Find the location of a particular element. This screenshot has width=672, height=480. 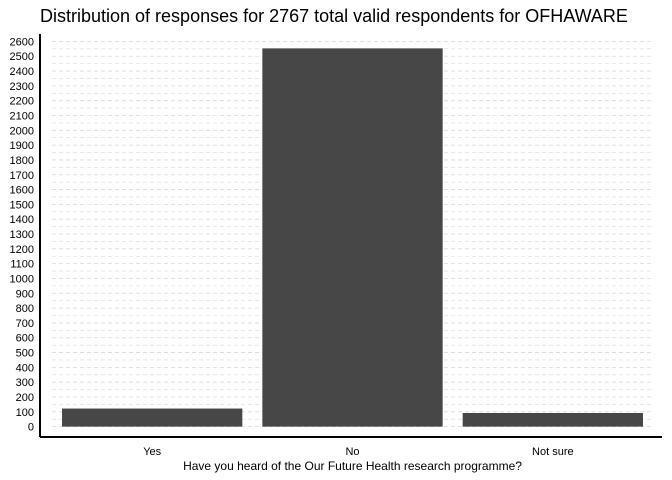

y-tick-label: 1700 is located at coordinates (22, 176).